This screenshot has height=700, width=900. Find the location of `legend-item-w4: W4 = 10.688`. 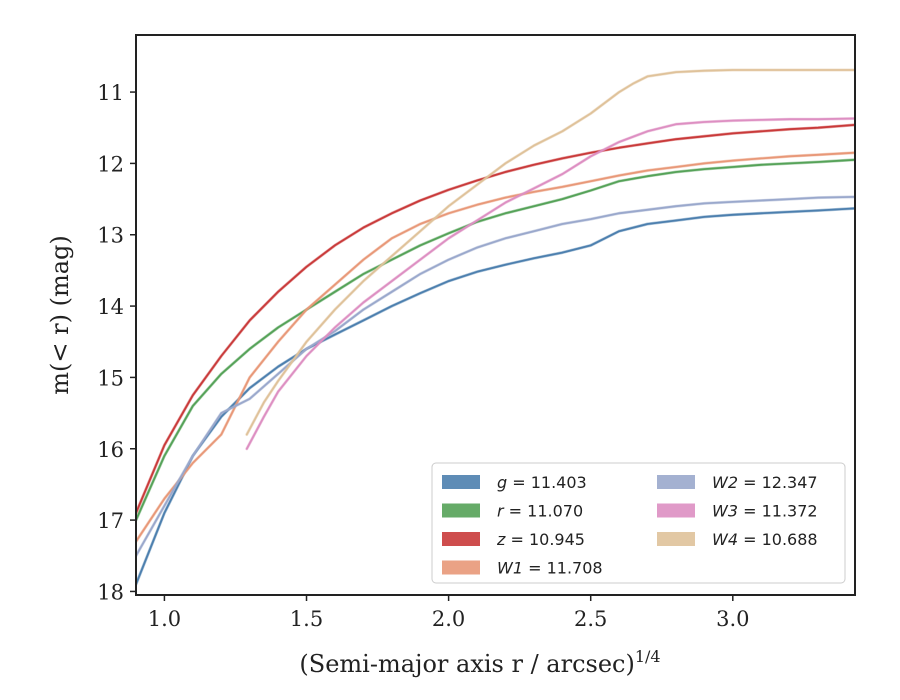

legend-item-w4: W4 = 10.688 is located at coordinates (737, 539).